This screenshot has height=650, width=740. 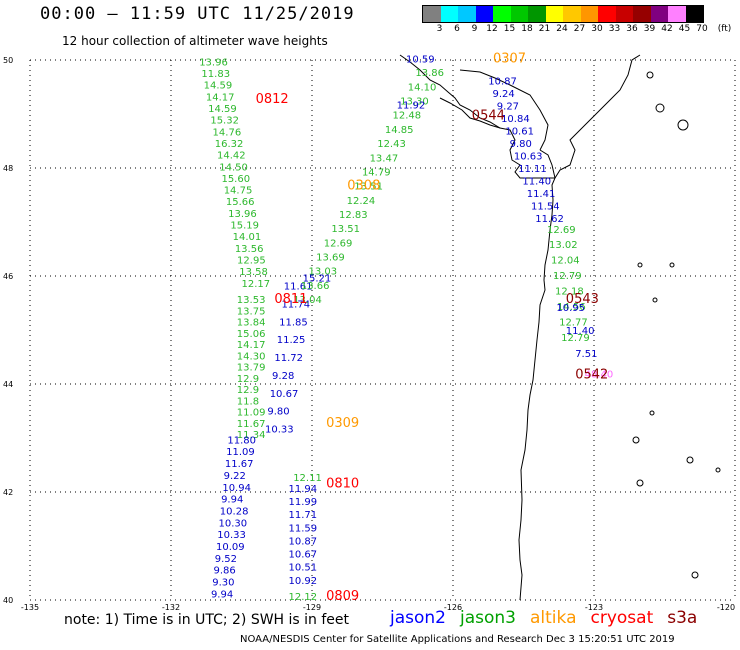 I want to click on wave-height-value: 14.01, so click(x=247, y=237).